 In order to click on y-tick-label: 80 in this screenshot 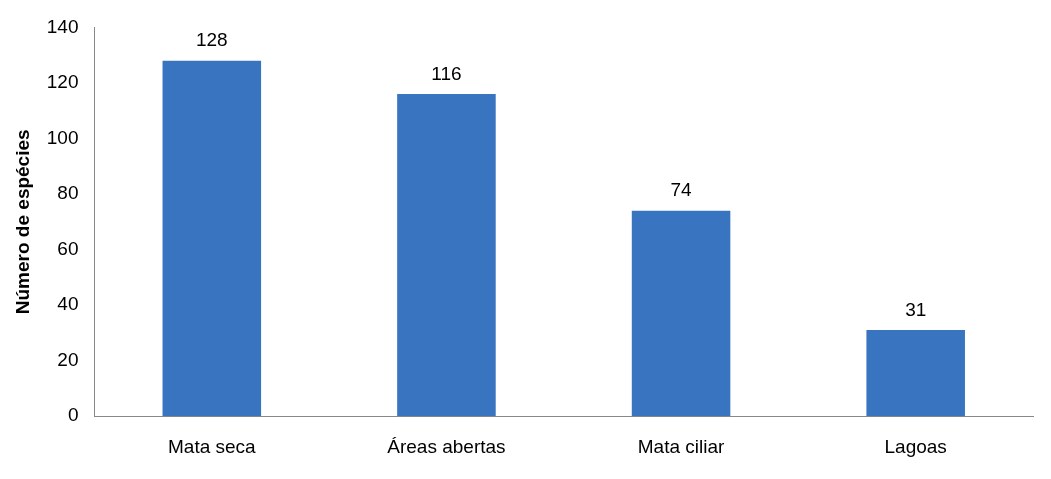, I will do `click(68, 193)`.